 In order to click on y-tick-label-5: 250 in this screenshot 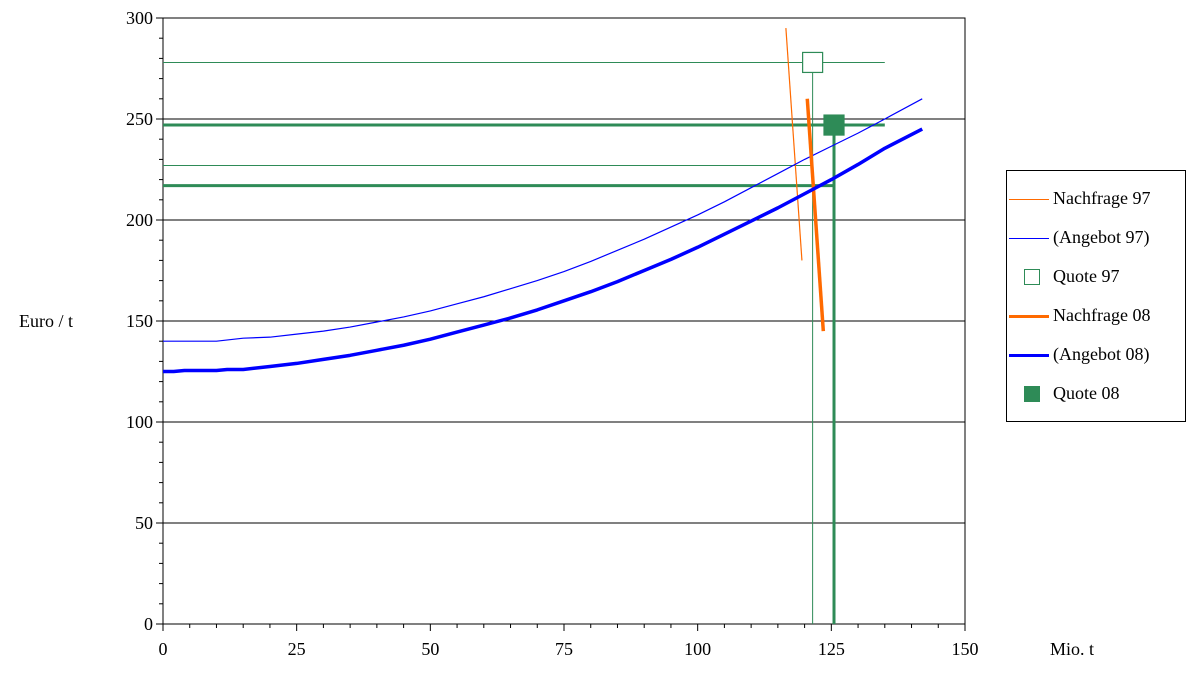, I will do `click(139, 119)`.